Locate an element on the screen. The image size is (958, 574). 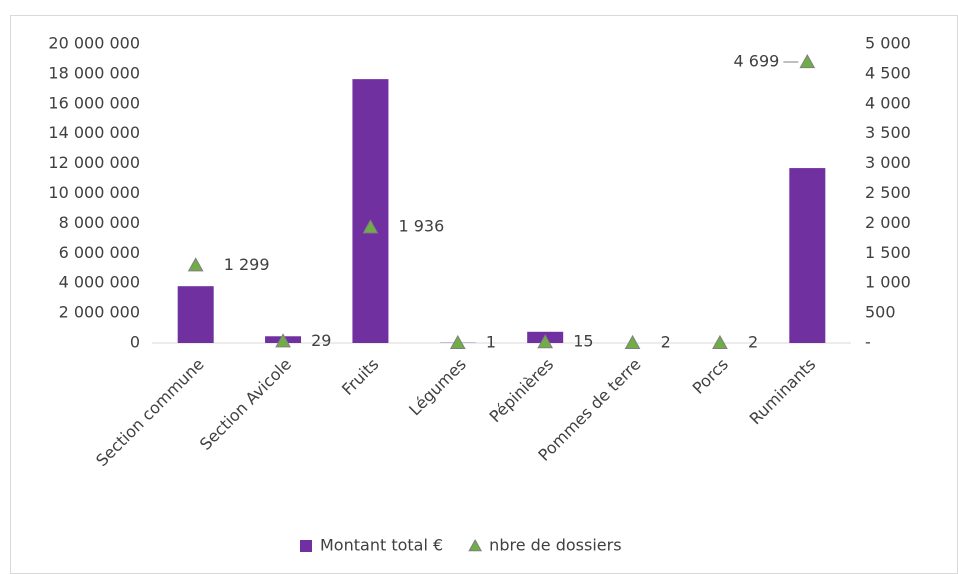
y-tick-label: 20 000 000 is located at coordinates (94, 43).